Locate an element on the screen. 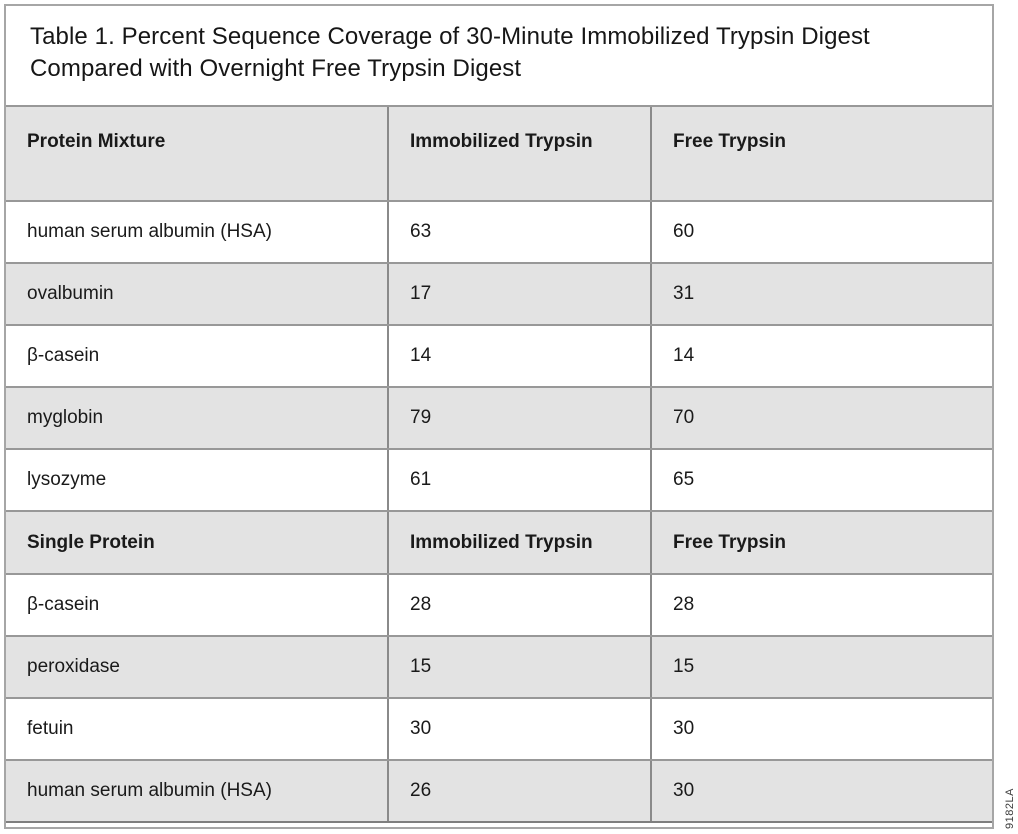 Image resolution: width=1018 pixels, height=834 pixels. table-row: peroxidase 15 15 is located at coordinates (499, 666).